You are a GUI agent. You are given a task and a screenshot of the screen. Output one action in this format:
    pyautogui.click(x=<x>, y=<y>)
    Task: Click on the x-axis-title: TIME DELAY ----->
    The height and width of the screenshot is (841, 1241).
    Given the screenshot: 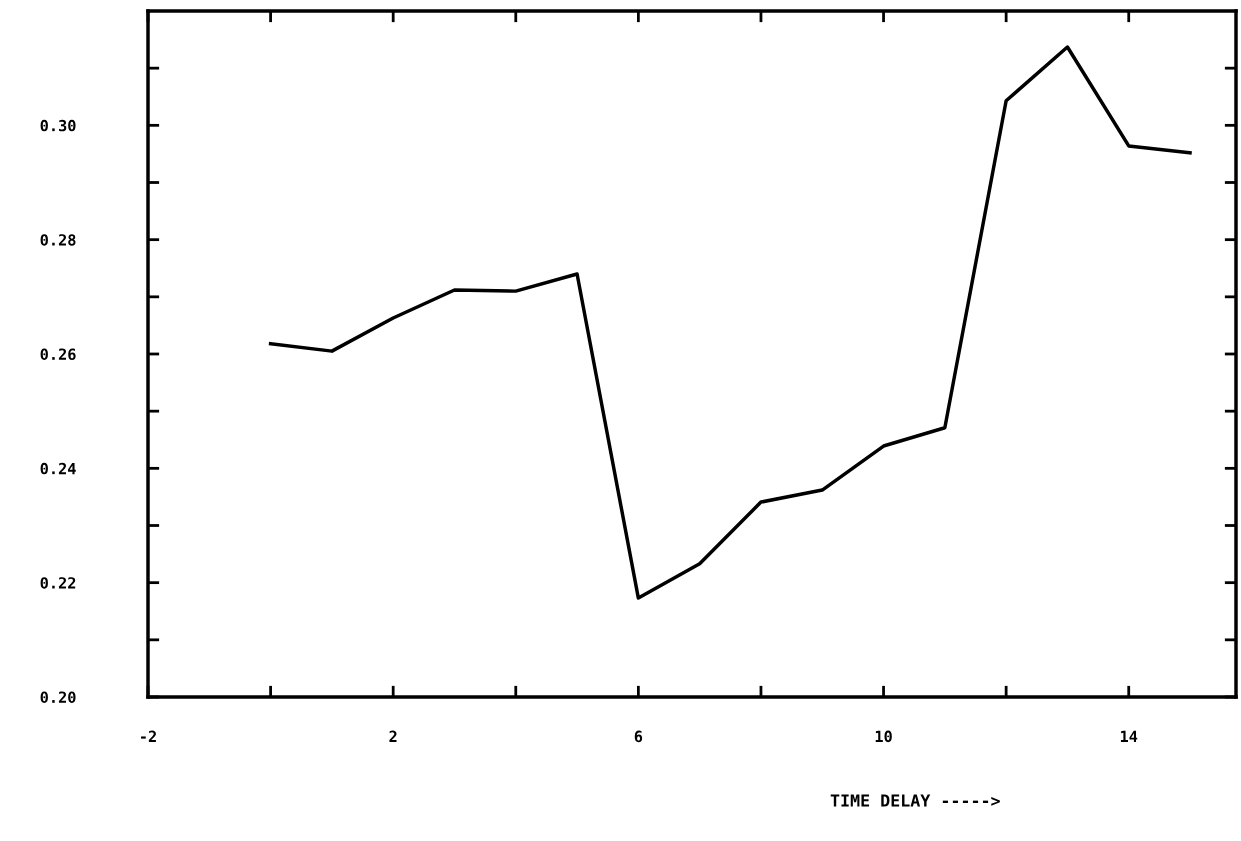 What is the action you would take?
    pyautogui.click(x=915, y=800)
    